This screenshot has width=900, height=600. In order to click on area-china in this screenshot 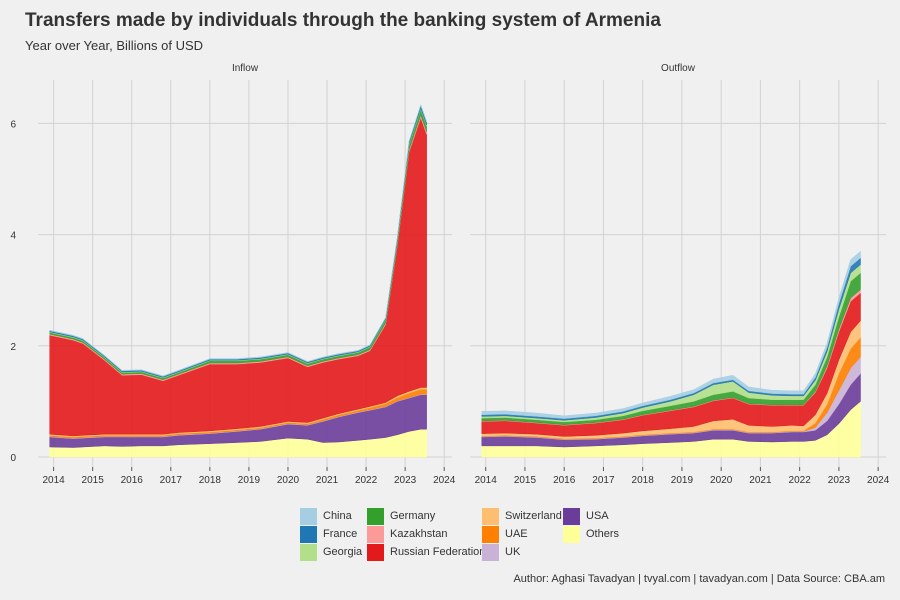, I will do `click(671, 334)`.